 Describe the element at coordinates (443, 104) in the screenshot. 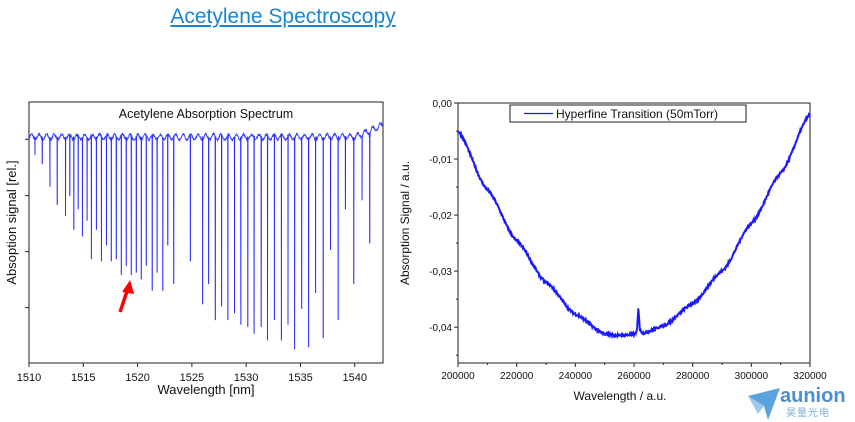

I see `y-tick-label: 0,00` at that location.